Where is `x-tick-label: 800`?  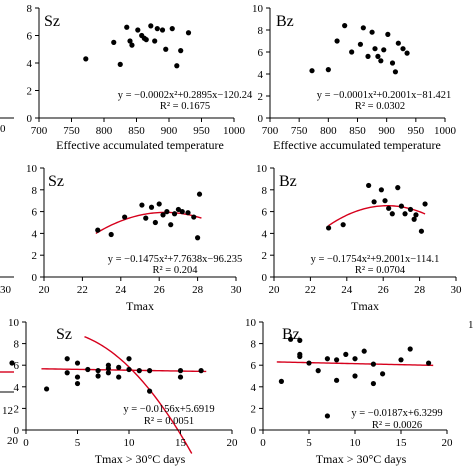
x-tick-label: 800 is located at coordinates (328, 131).